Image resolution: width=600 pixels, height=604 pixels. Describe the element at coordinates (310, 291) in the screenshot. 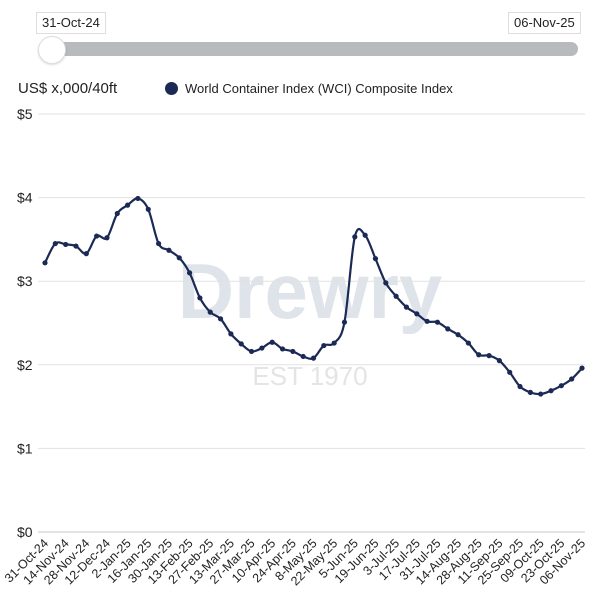

I see `watermark-brand: Drewry` at that location.